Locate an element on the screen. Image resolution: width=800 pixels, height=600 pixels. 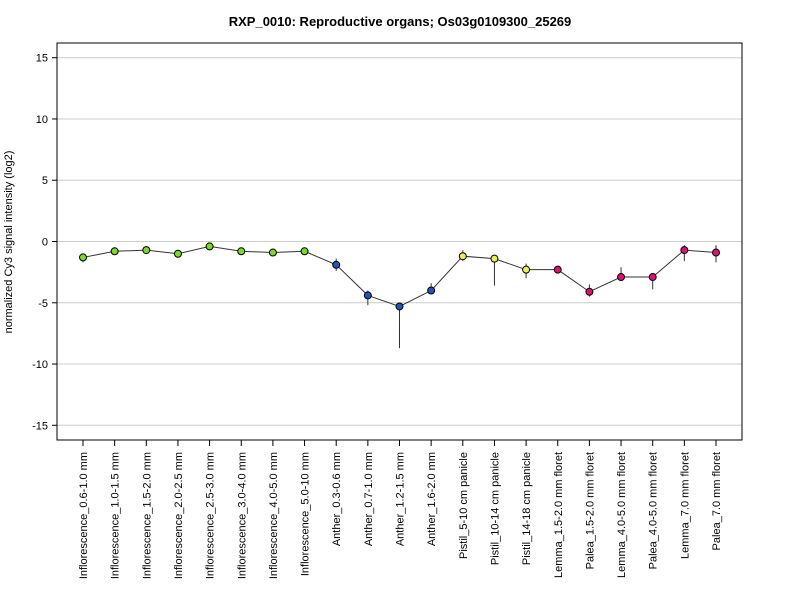
x-tick-label: Palea_1.5-2.0 mm floret is located at coordinates (590, 510).